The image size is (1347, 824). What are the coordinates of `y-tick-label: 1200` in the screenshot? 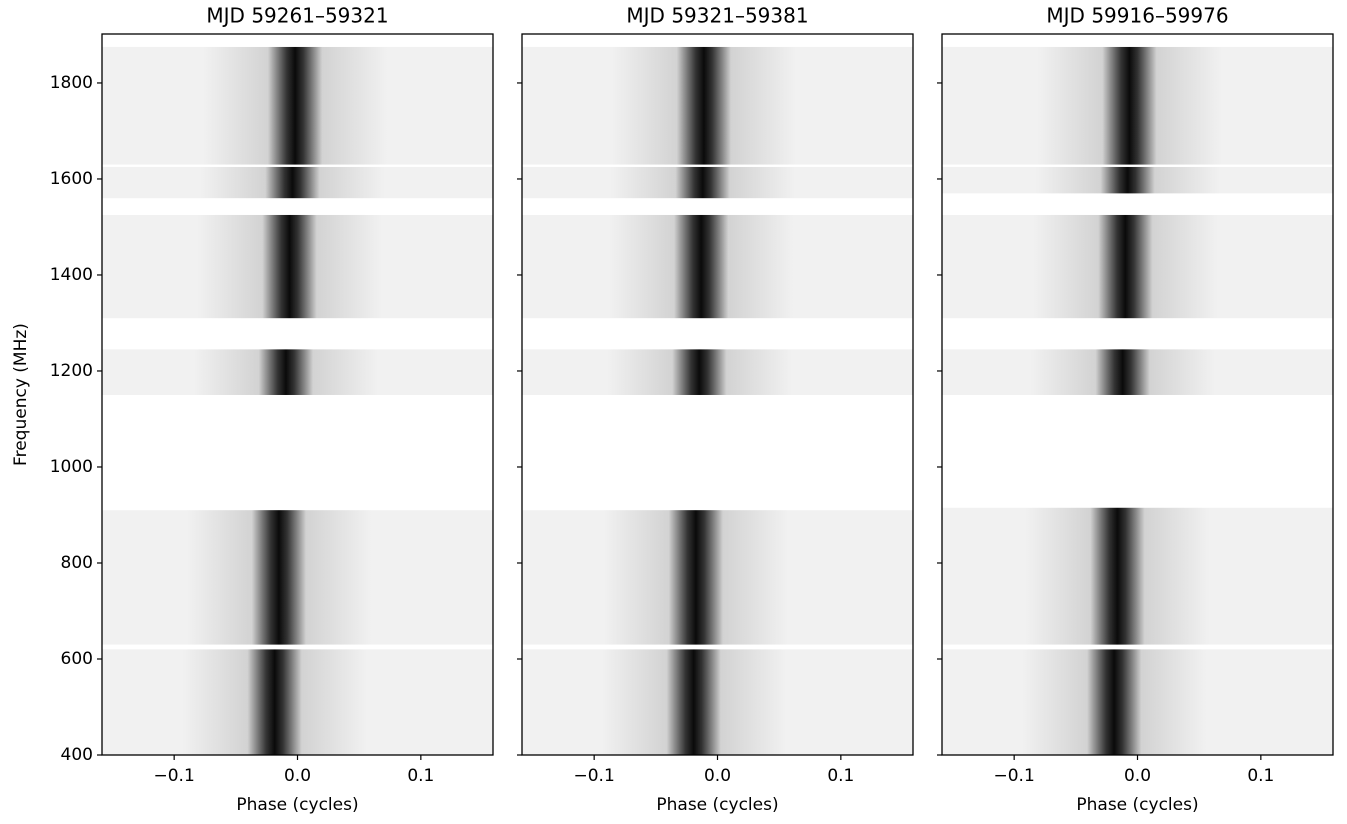 It's located at (71, 371).